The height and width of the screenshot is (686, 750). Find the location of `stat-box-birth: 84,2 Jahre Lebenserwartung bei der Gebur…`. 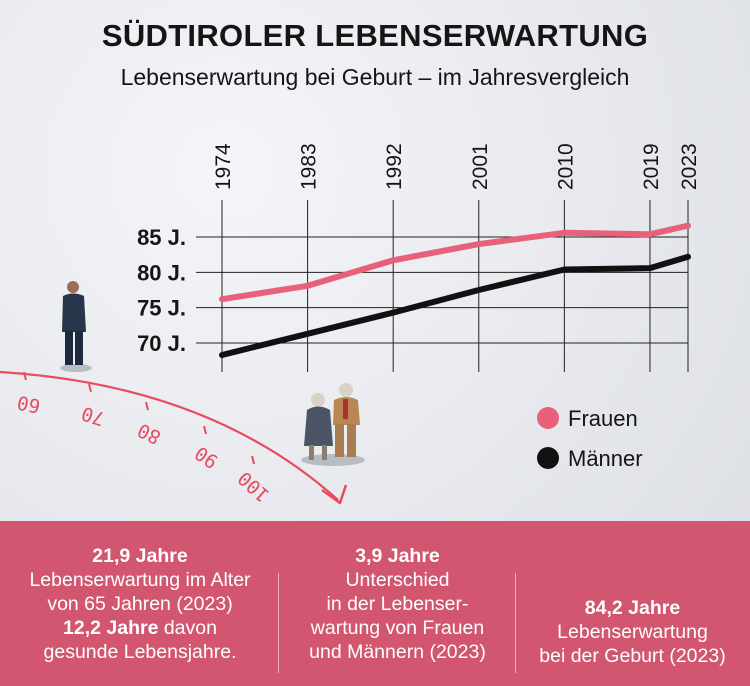

stat-box-birth: 84,2 Jahre Lebenserwartung bei der Gebur… is located at coordinates (632, 603).